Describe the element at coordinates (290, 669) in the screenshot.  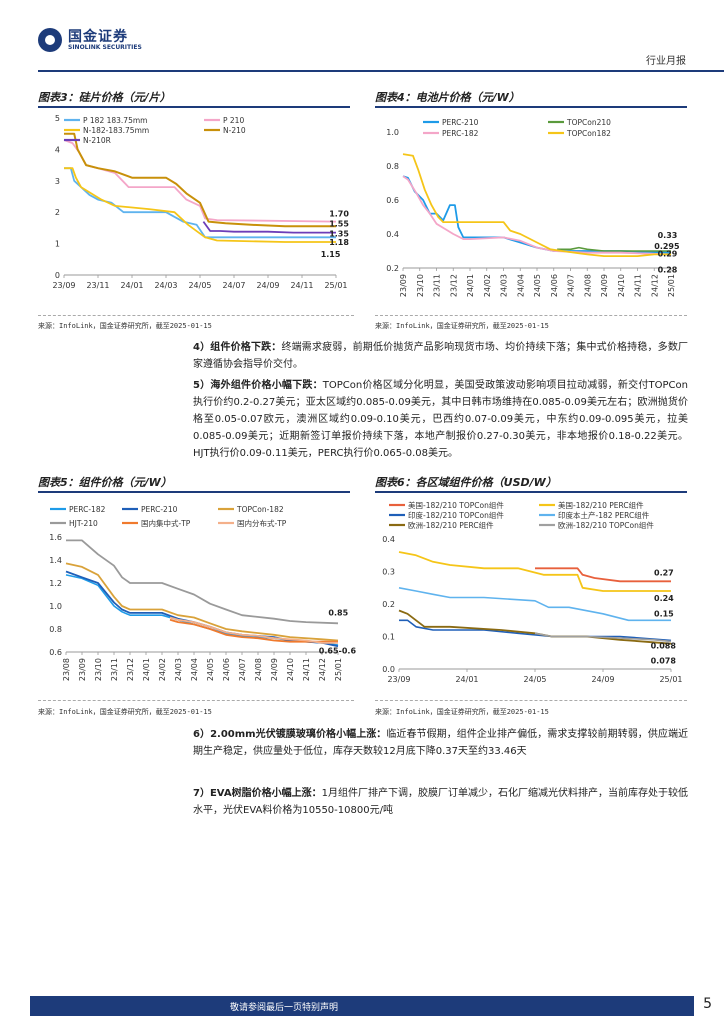
I see `fig5-x-tick-label: 24/10` at that location.